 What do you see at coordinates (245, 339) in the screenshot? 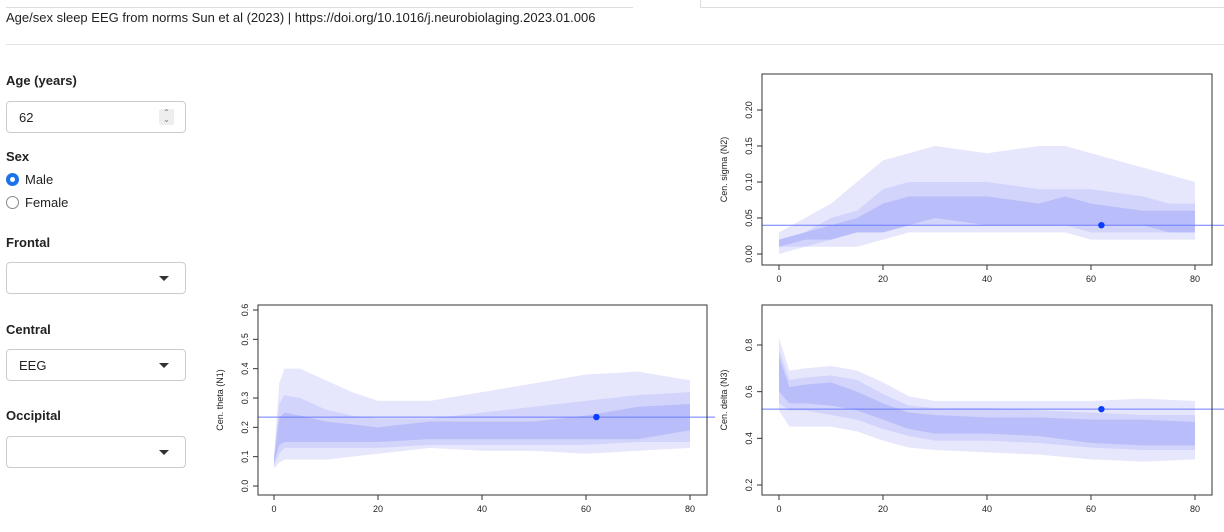
I see `y-tick-label: 0.5` at bounding box center [245, 339].